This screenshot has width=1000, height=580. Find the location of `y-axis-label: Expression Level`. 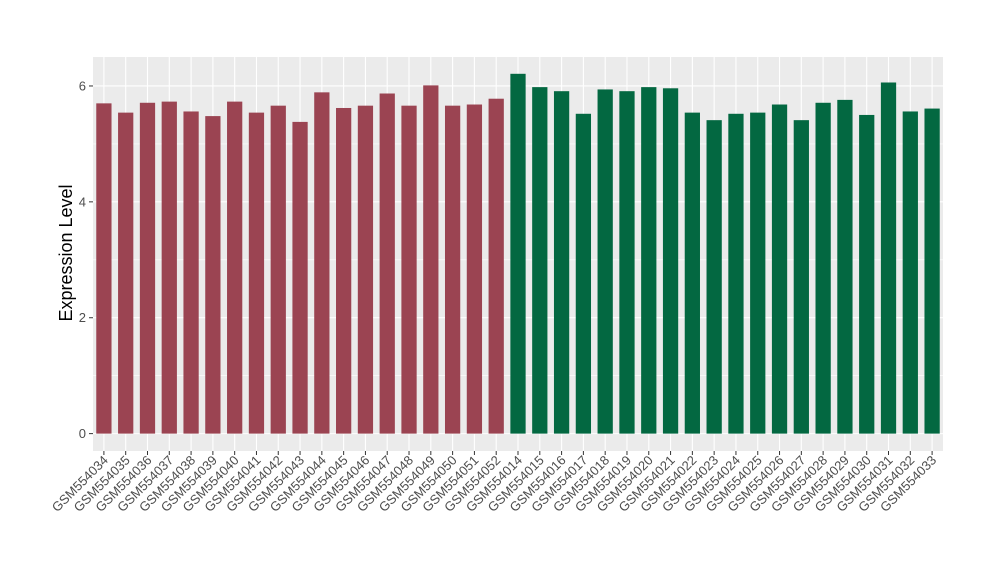

y-axis-label: Expression Level is located at coordinates (66, 252).